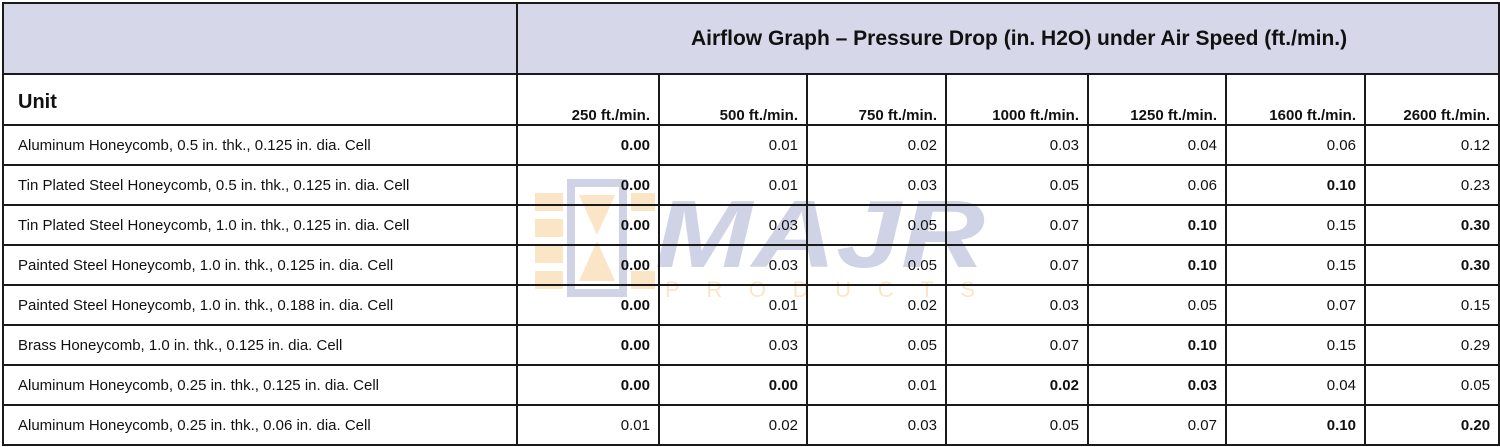 Image resolution: width=1500 pixels, height=447 pixels. Describe the element at coordinates (1431, 425) in the screenshot. I see `value-cell: 0.20` at that location.